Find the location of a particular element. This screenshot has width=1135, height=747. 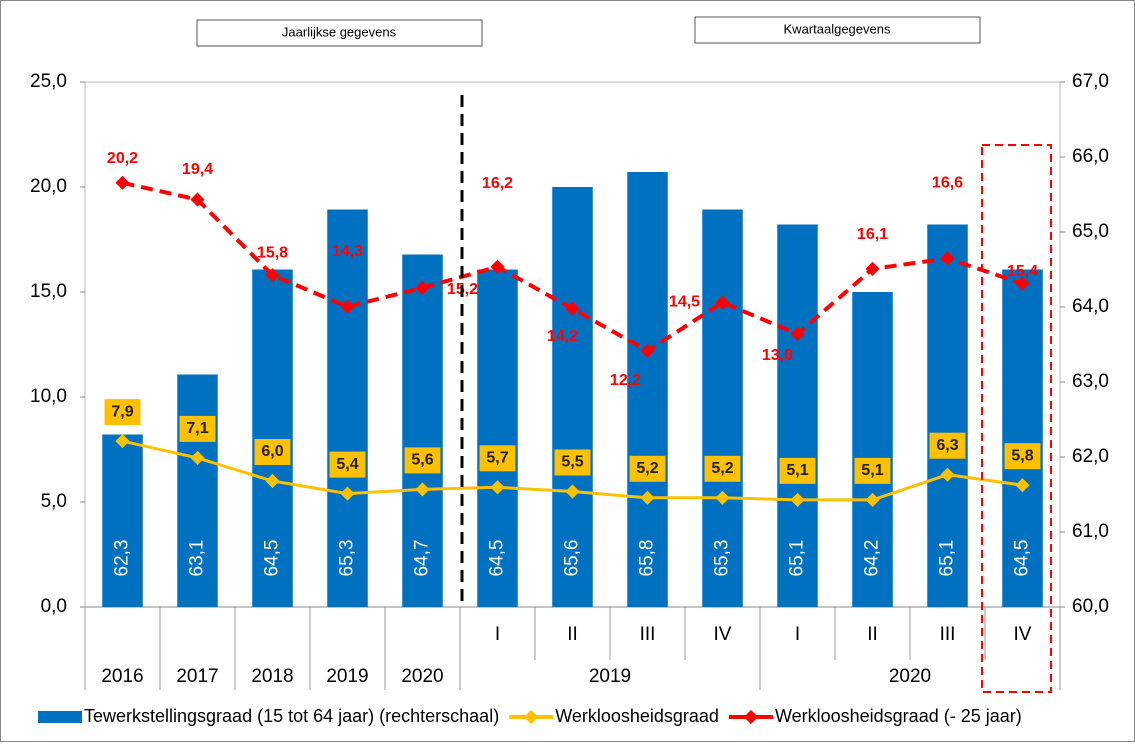

y2-tick-label: 63,0 is located at coordinates (1090, 381).